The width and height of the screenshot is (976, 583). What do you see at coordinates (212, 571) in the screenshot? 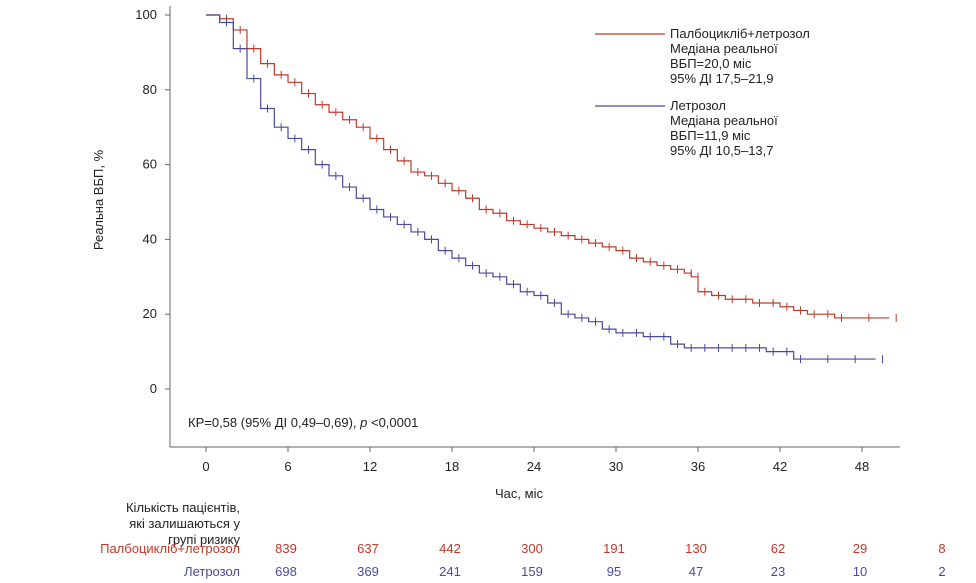
I see `risk-row-label: Летрозол` at bounding box center [212, 571].